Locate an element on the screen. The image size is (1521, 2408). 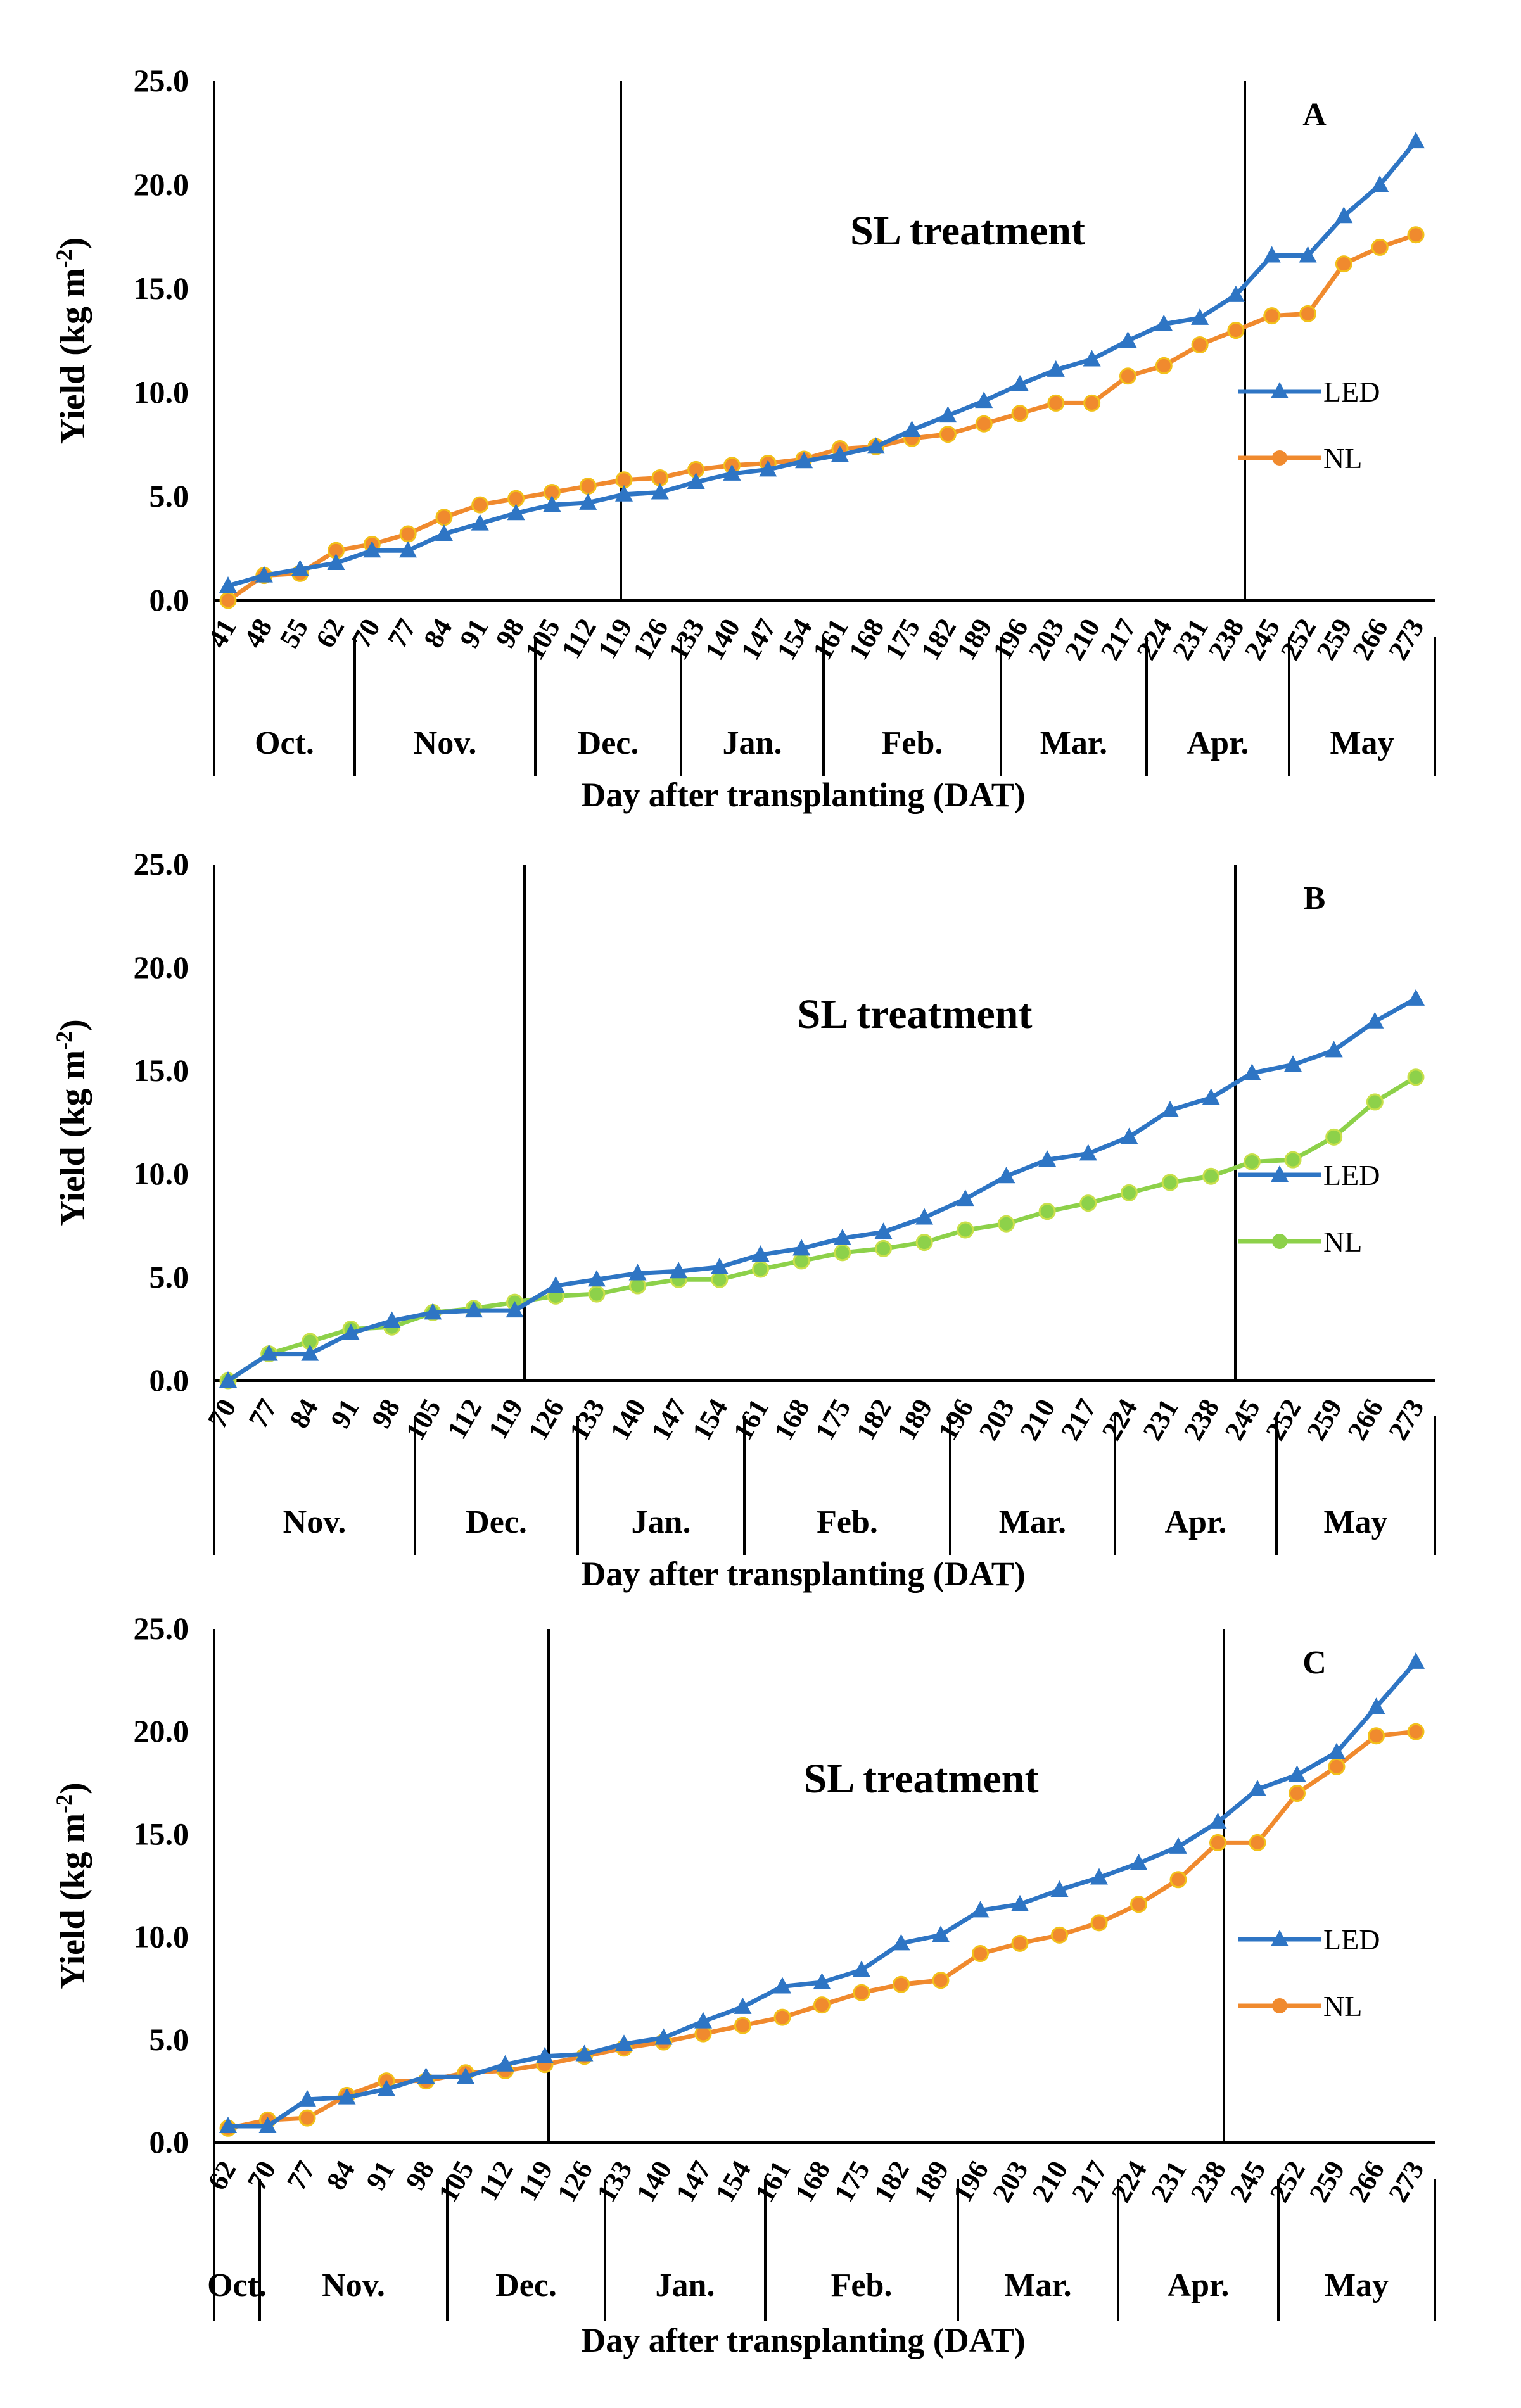
x-tick-label: 126 is located at coordinates (546, 1420).